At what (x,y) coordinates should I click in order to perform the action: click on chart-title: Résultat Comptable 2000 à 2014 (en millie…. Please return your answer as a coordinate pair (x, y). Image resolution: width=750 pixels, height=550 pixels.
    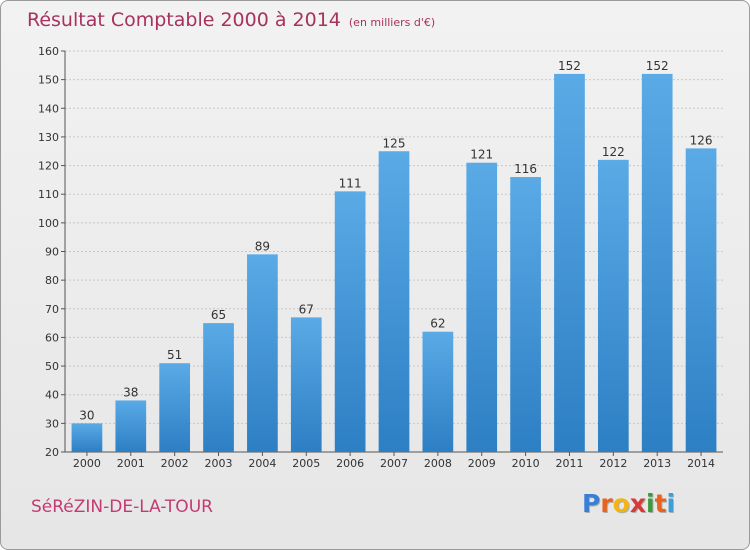
    Looking at the image, I should click on (231, 20).